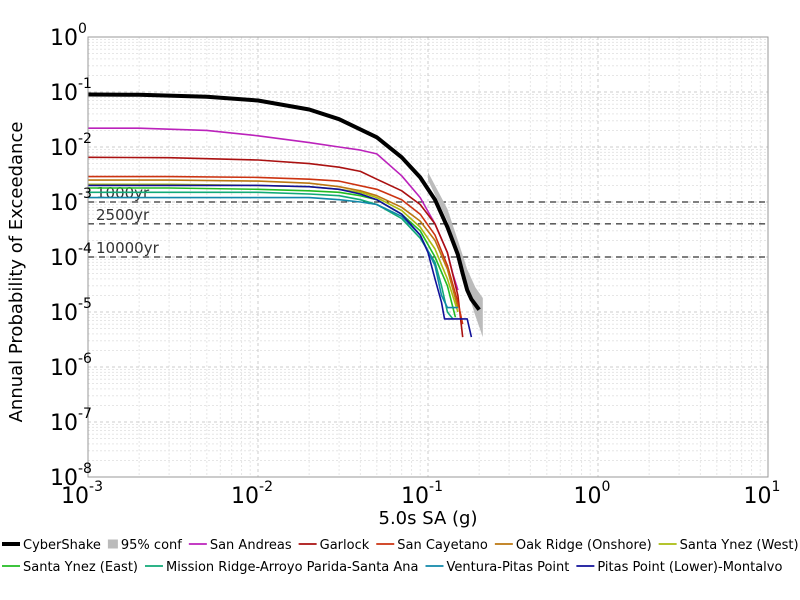 The width and height of the screenshot is (800, 600). Describe the element at coordinates (508, 567) in the screenshot. I see `legend-label: Ventura-Pitas Point` at that location.